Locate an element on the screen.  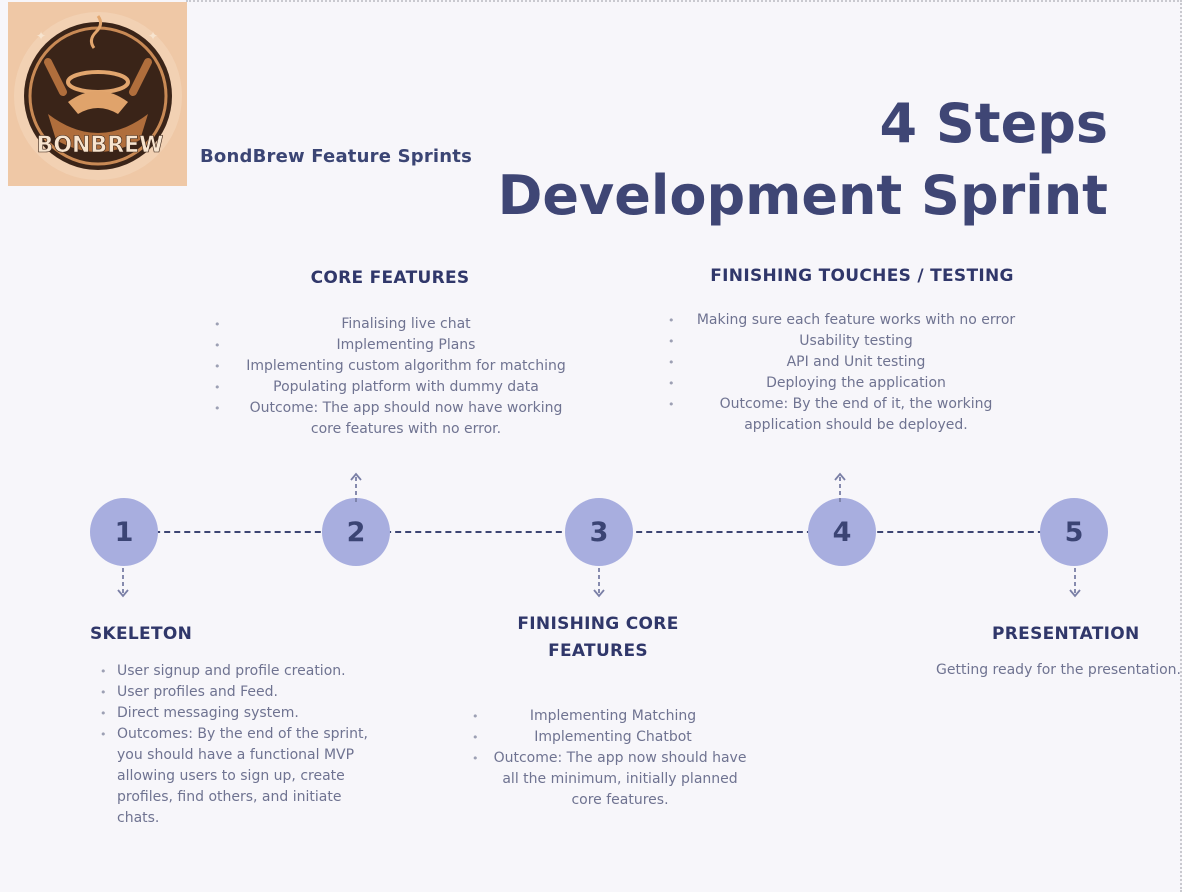
bondbrew-logo: BONBREW ✦ ✦ is located at coordinates (97, 94).